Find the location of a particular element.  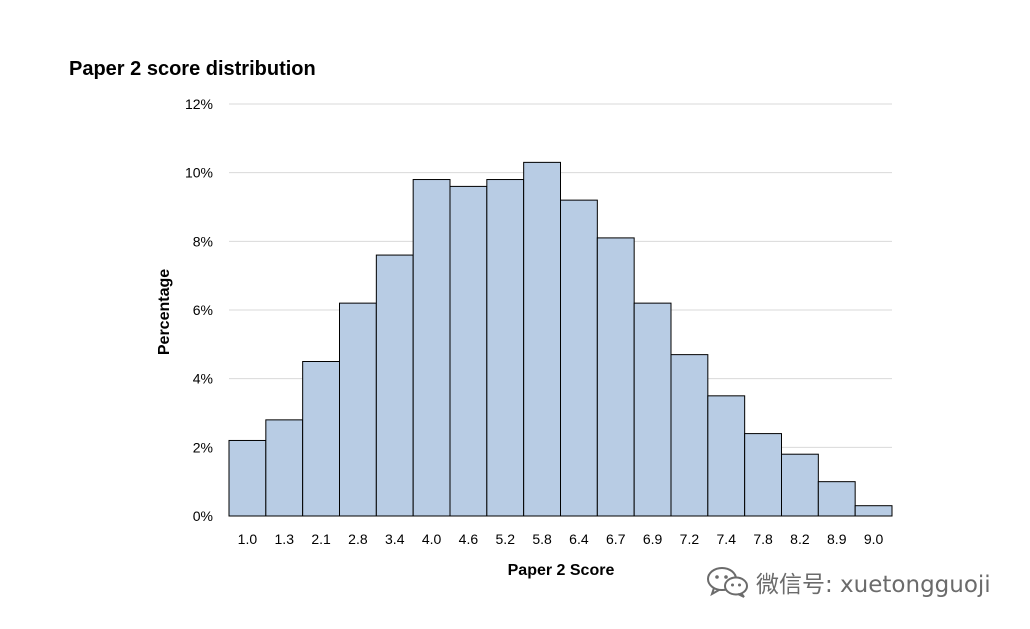

y-axis-label: Percentage is located at coordinates (164, 312).